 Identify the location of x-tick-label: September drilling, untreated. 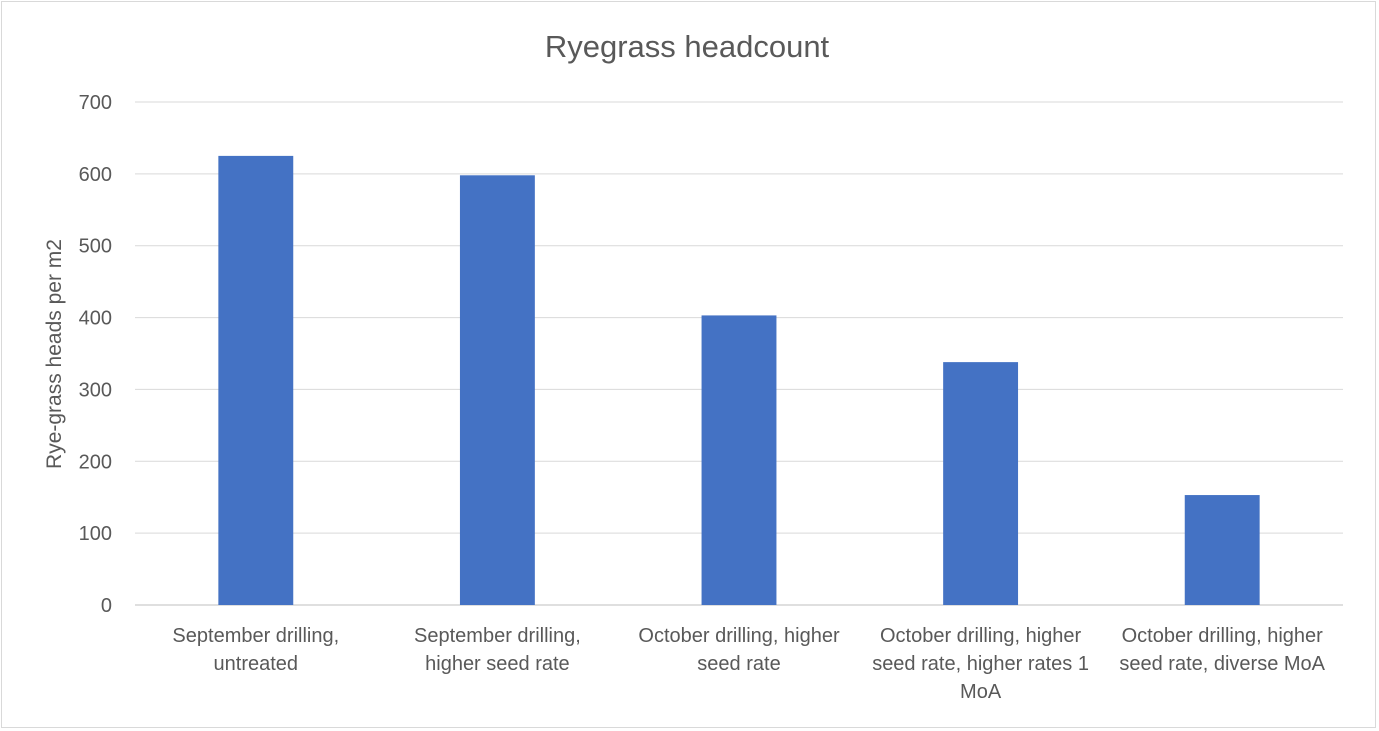
(255, 650).